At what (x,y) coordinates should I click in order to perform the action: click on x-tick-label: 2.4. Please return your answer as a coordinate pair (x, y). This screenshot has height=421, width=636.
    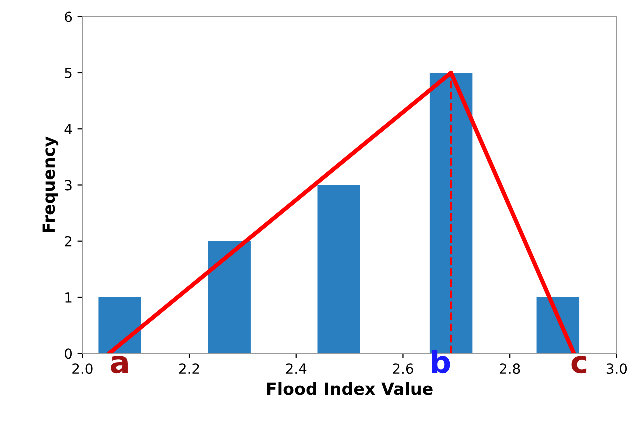
    Looking at the image, I should click on (296, 369).